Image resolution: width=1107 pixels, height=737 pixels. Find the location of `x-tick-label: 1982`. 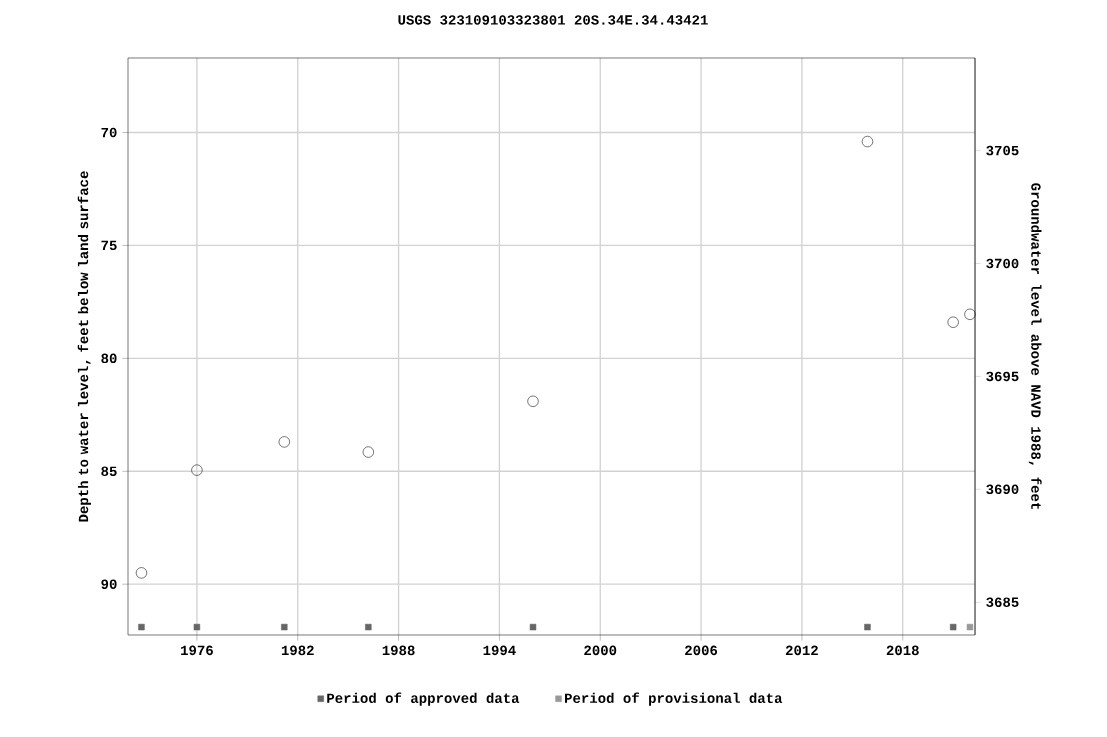

x-tick-label: 1982 is located at coordinates (297, 650).